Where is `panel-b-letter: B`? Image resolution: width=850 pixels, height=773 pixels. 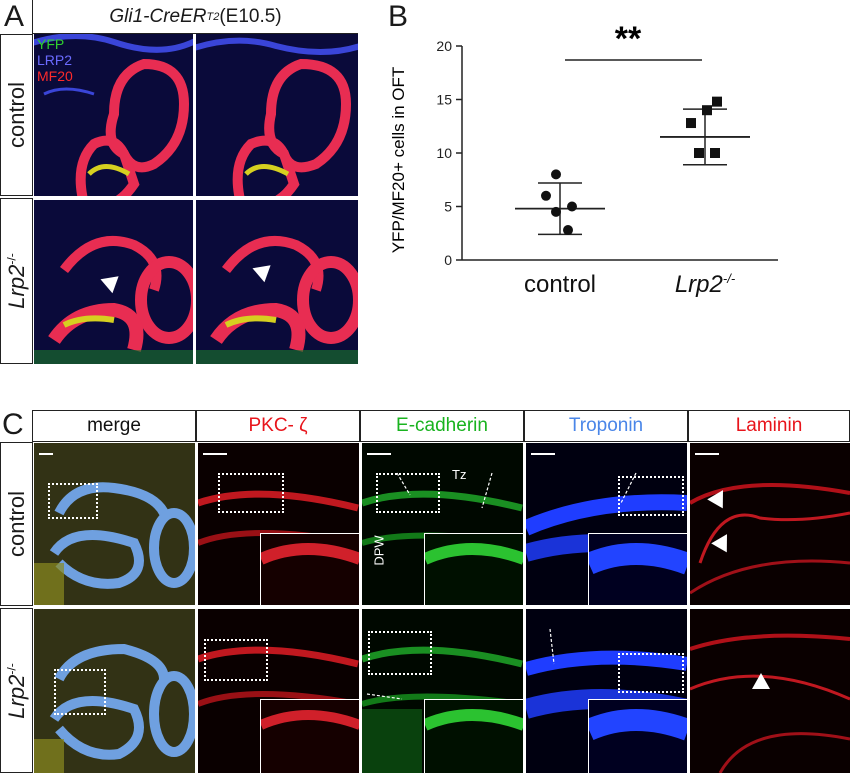
panel-b-letter: B is located at coordinates (398, 16).